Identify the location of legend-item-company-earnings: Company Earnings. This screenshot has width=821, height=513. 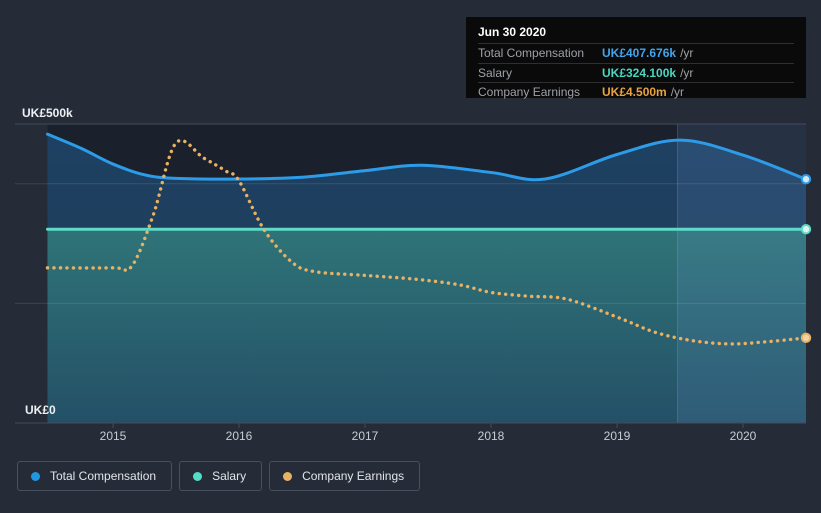
(345, 476).